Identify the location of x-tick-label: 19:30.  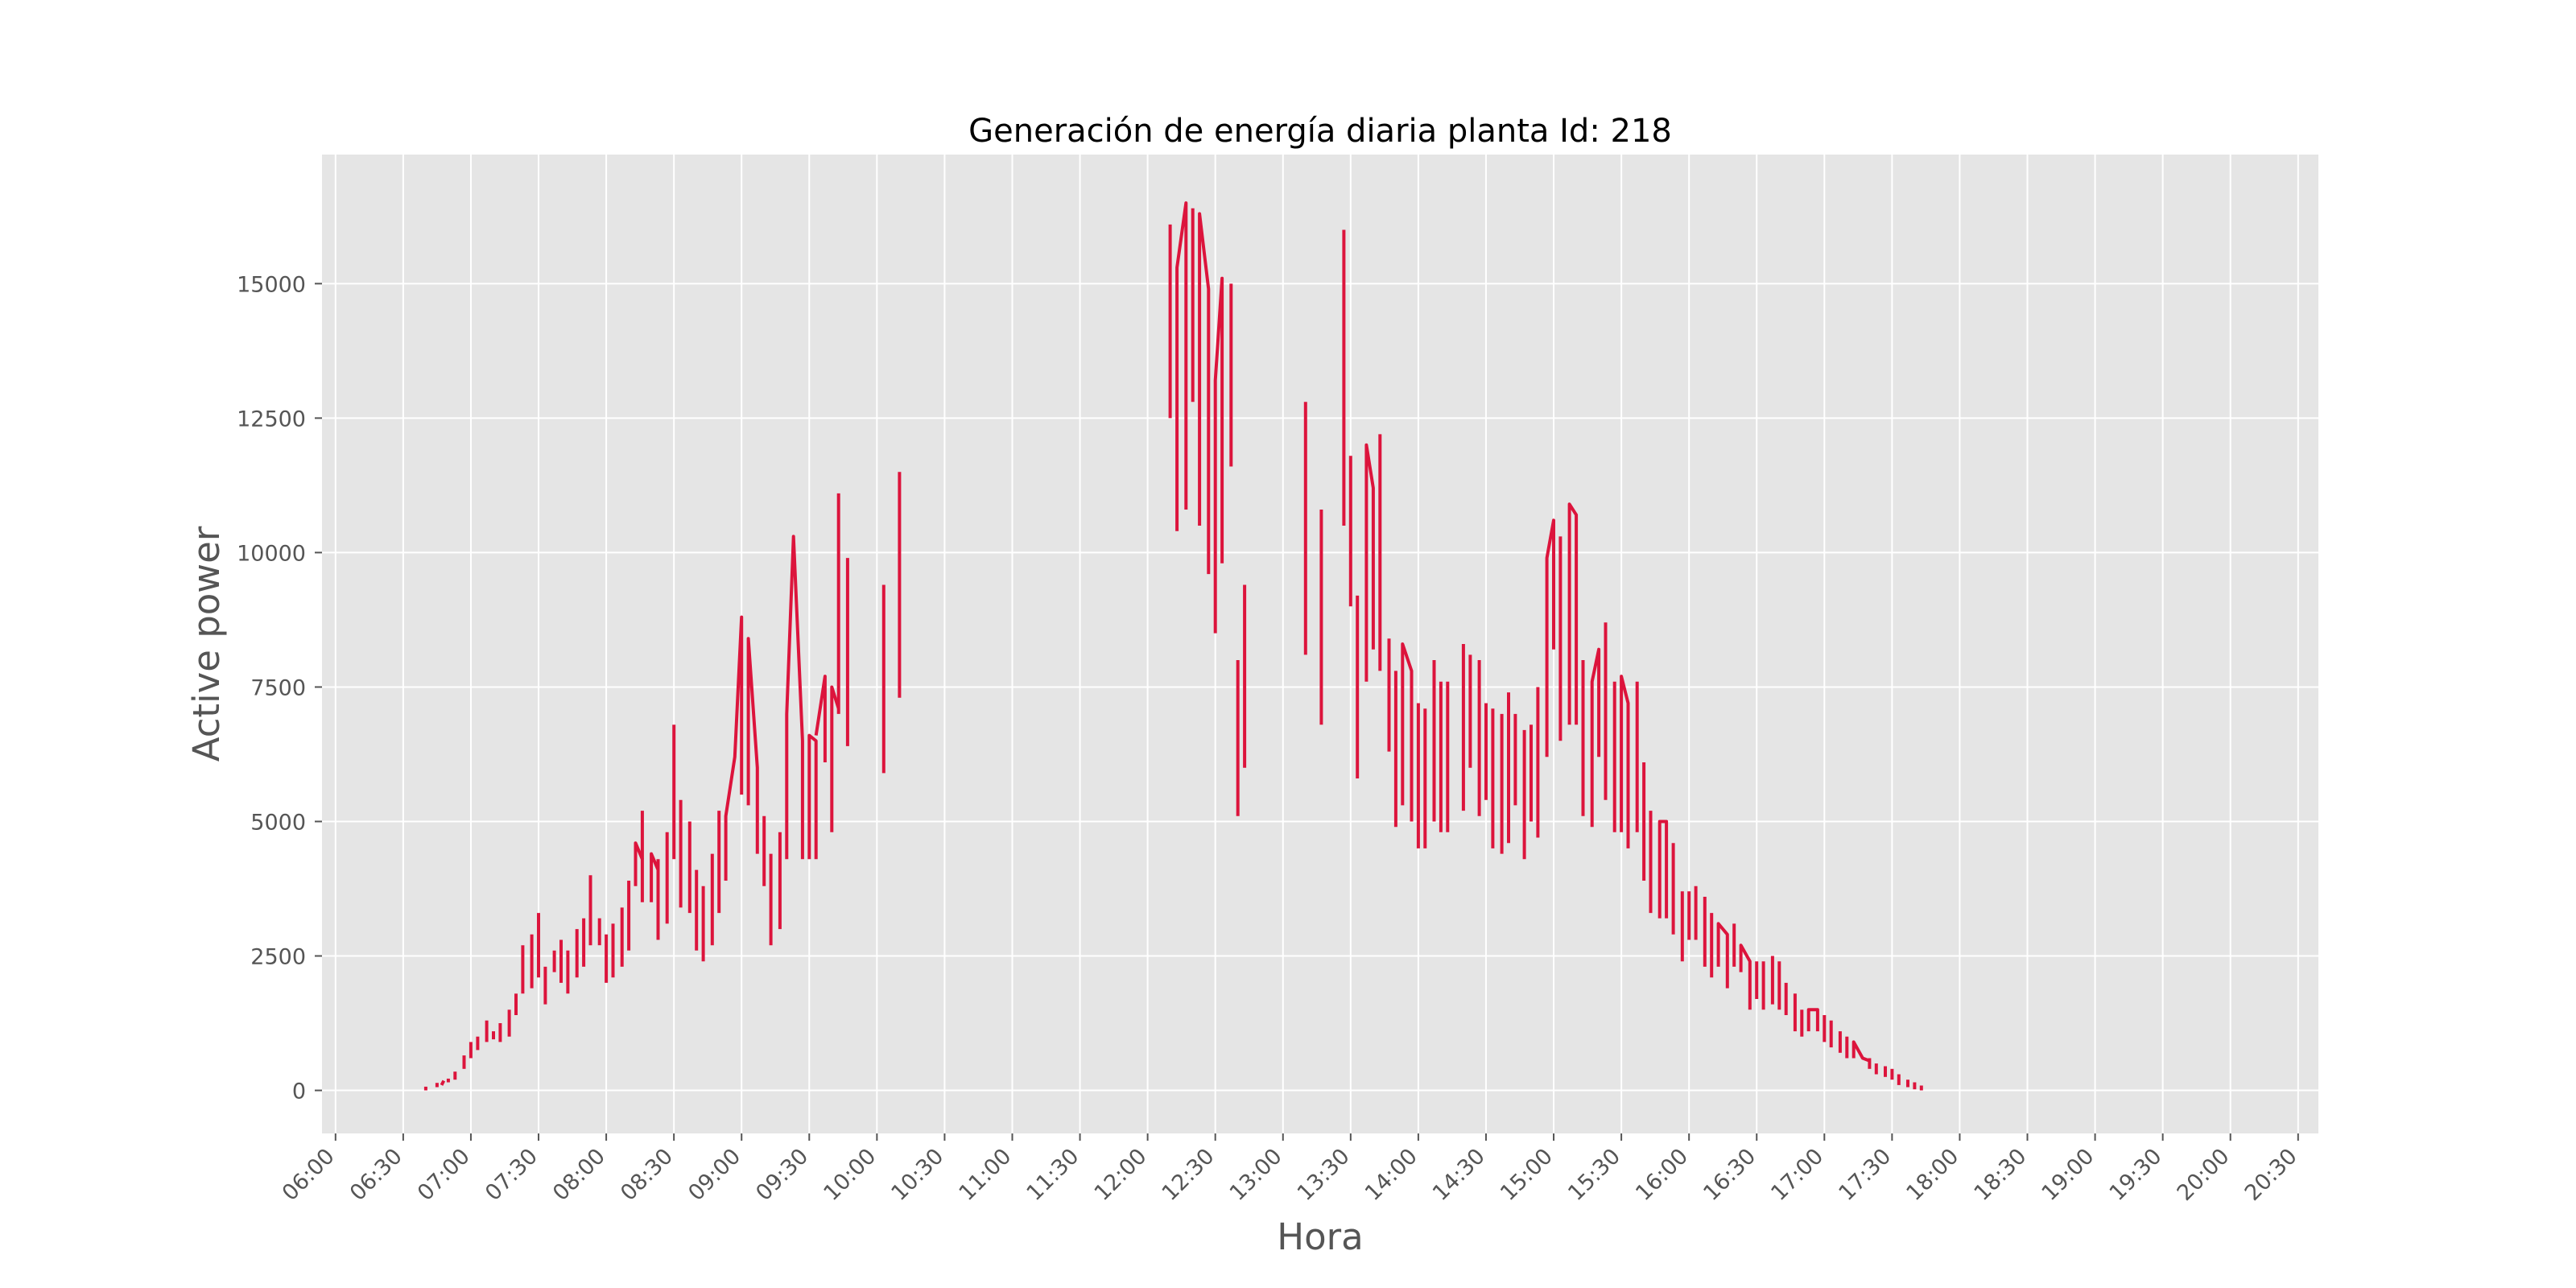
(2136, 1175).